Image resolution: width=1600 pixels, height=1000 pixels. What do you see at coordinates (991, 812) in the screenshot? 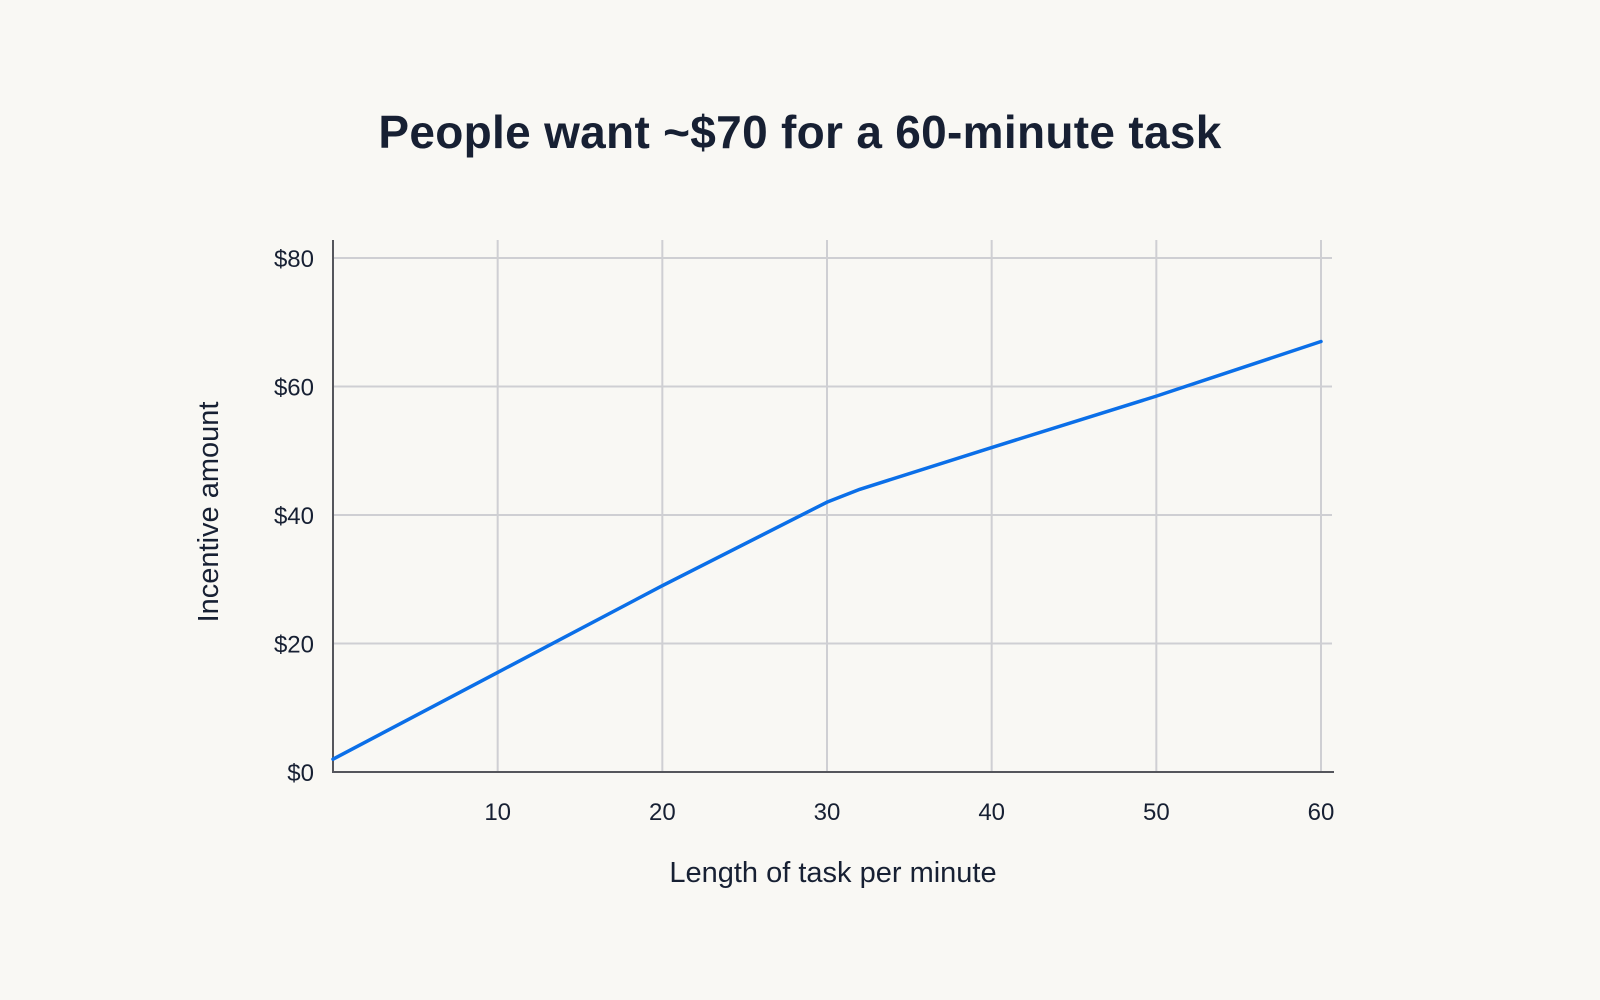
I see `x-tick-label: 40` at bounding box center [991, 812].